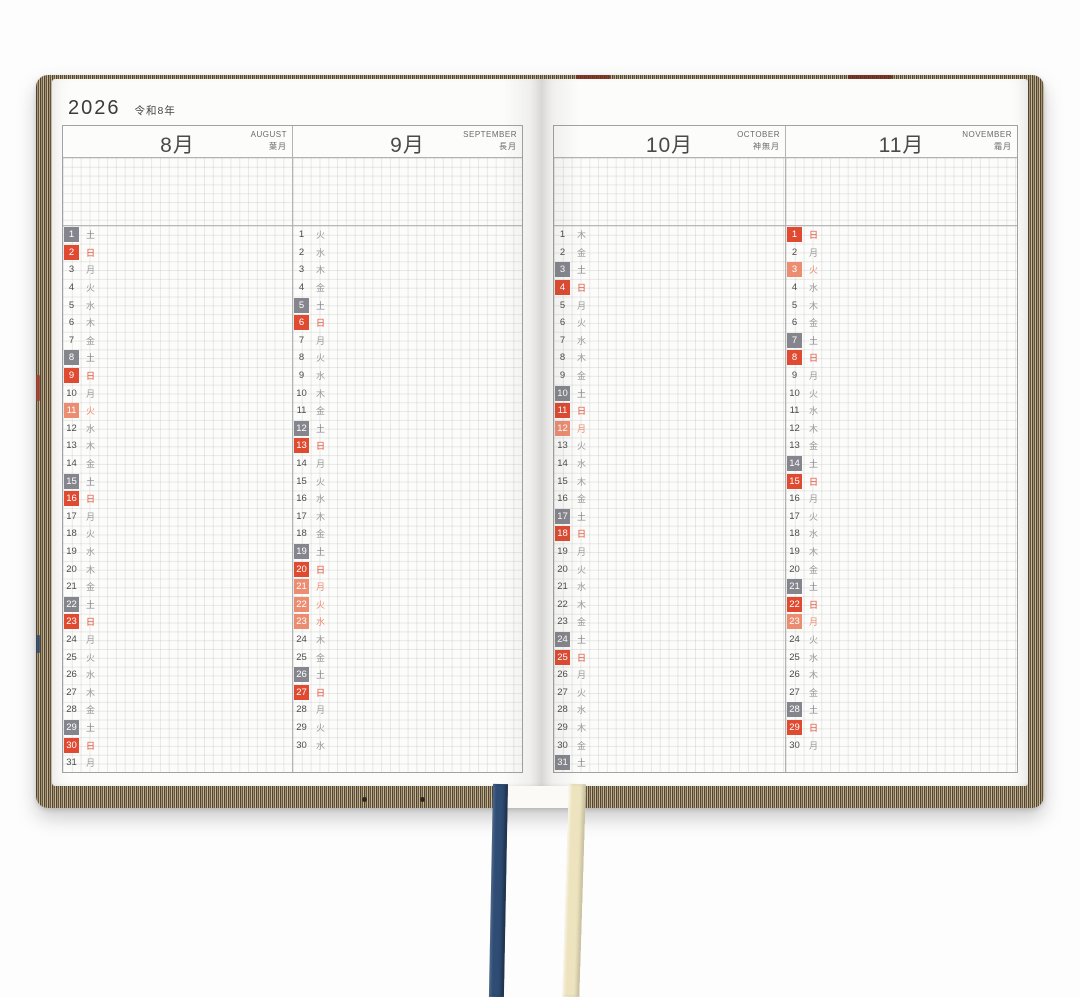 The width and height of the screenshot is (1080, 997). What do you see at coordinates (301, 270) in the screenshot?
I see `day-number: 3` at bounding box center [301, 270].